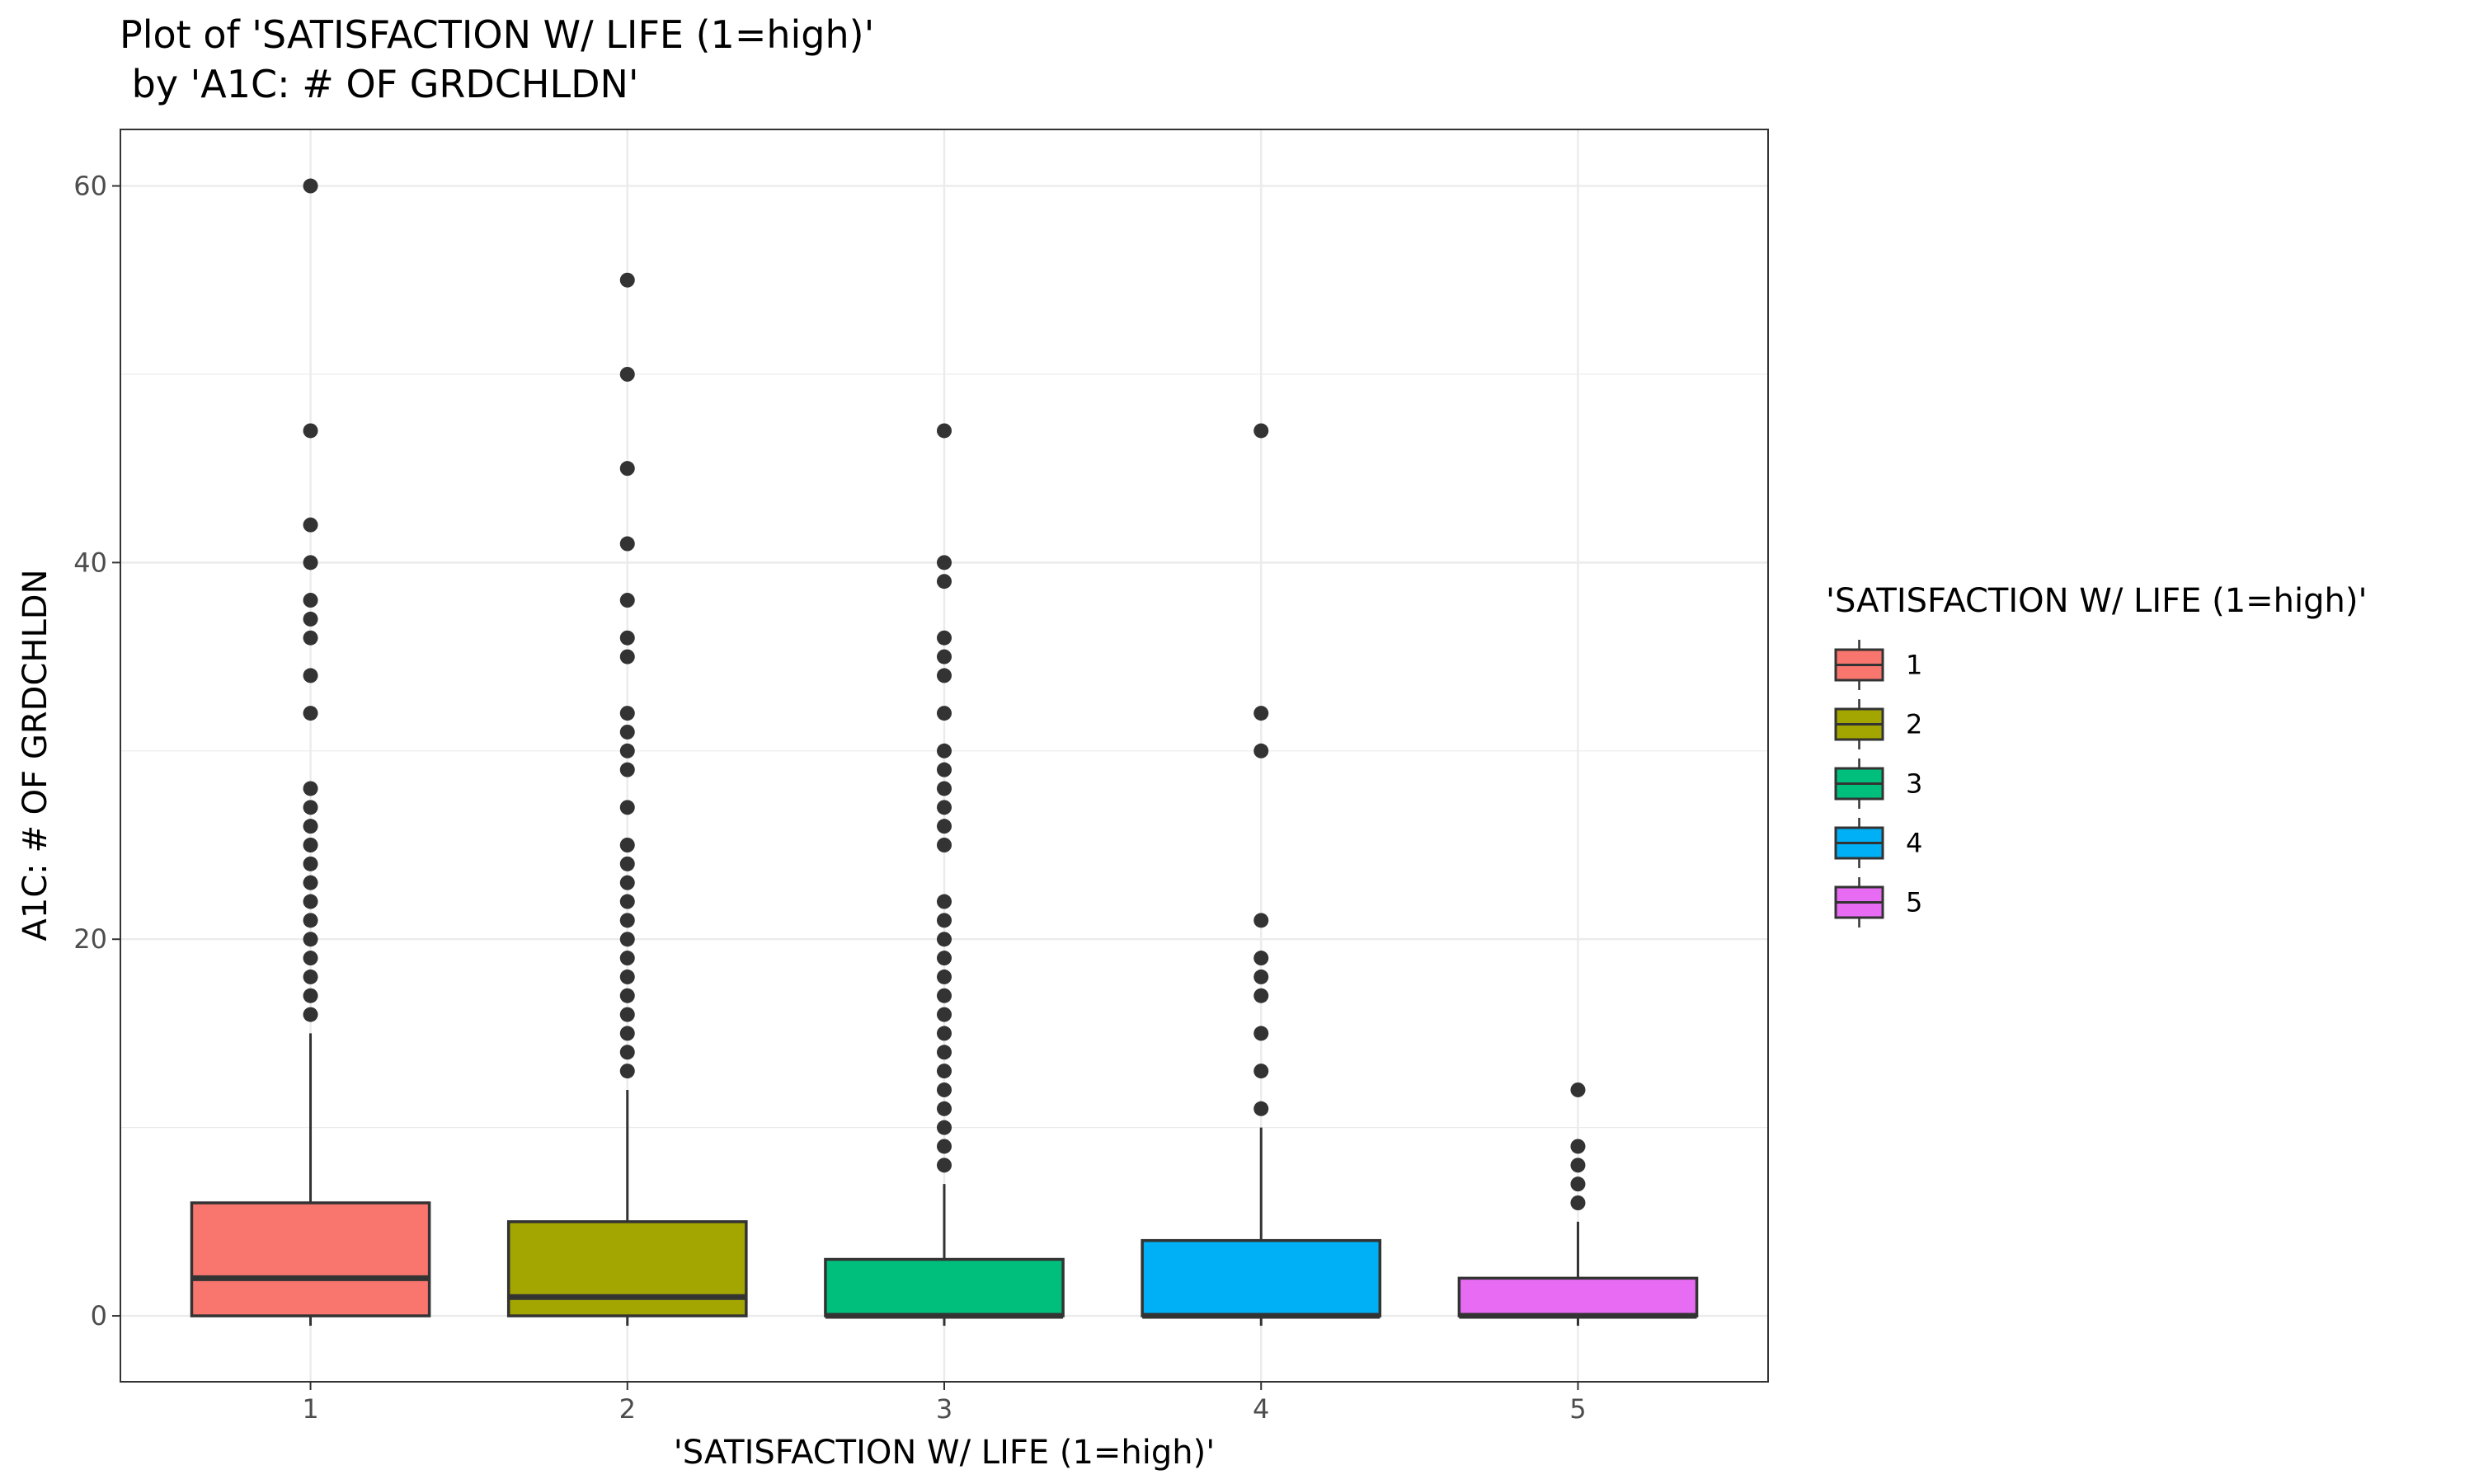 The image size is (2474, 1484). I want to click on y-tick-label: 20, so click(90, 939).